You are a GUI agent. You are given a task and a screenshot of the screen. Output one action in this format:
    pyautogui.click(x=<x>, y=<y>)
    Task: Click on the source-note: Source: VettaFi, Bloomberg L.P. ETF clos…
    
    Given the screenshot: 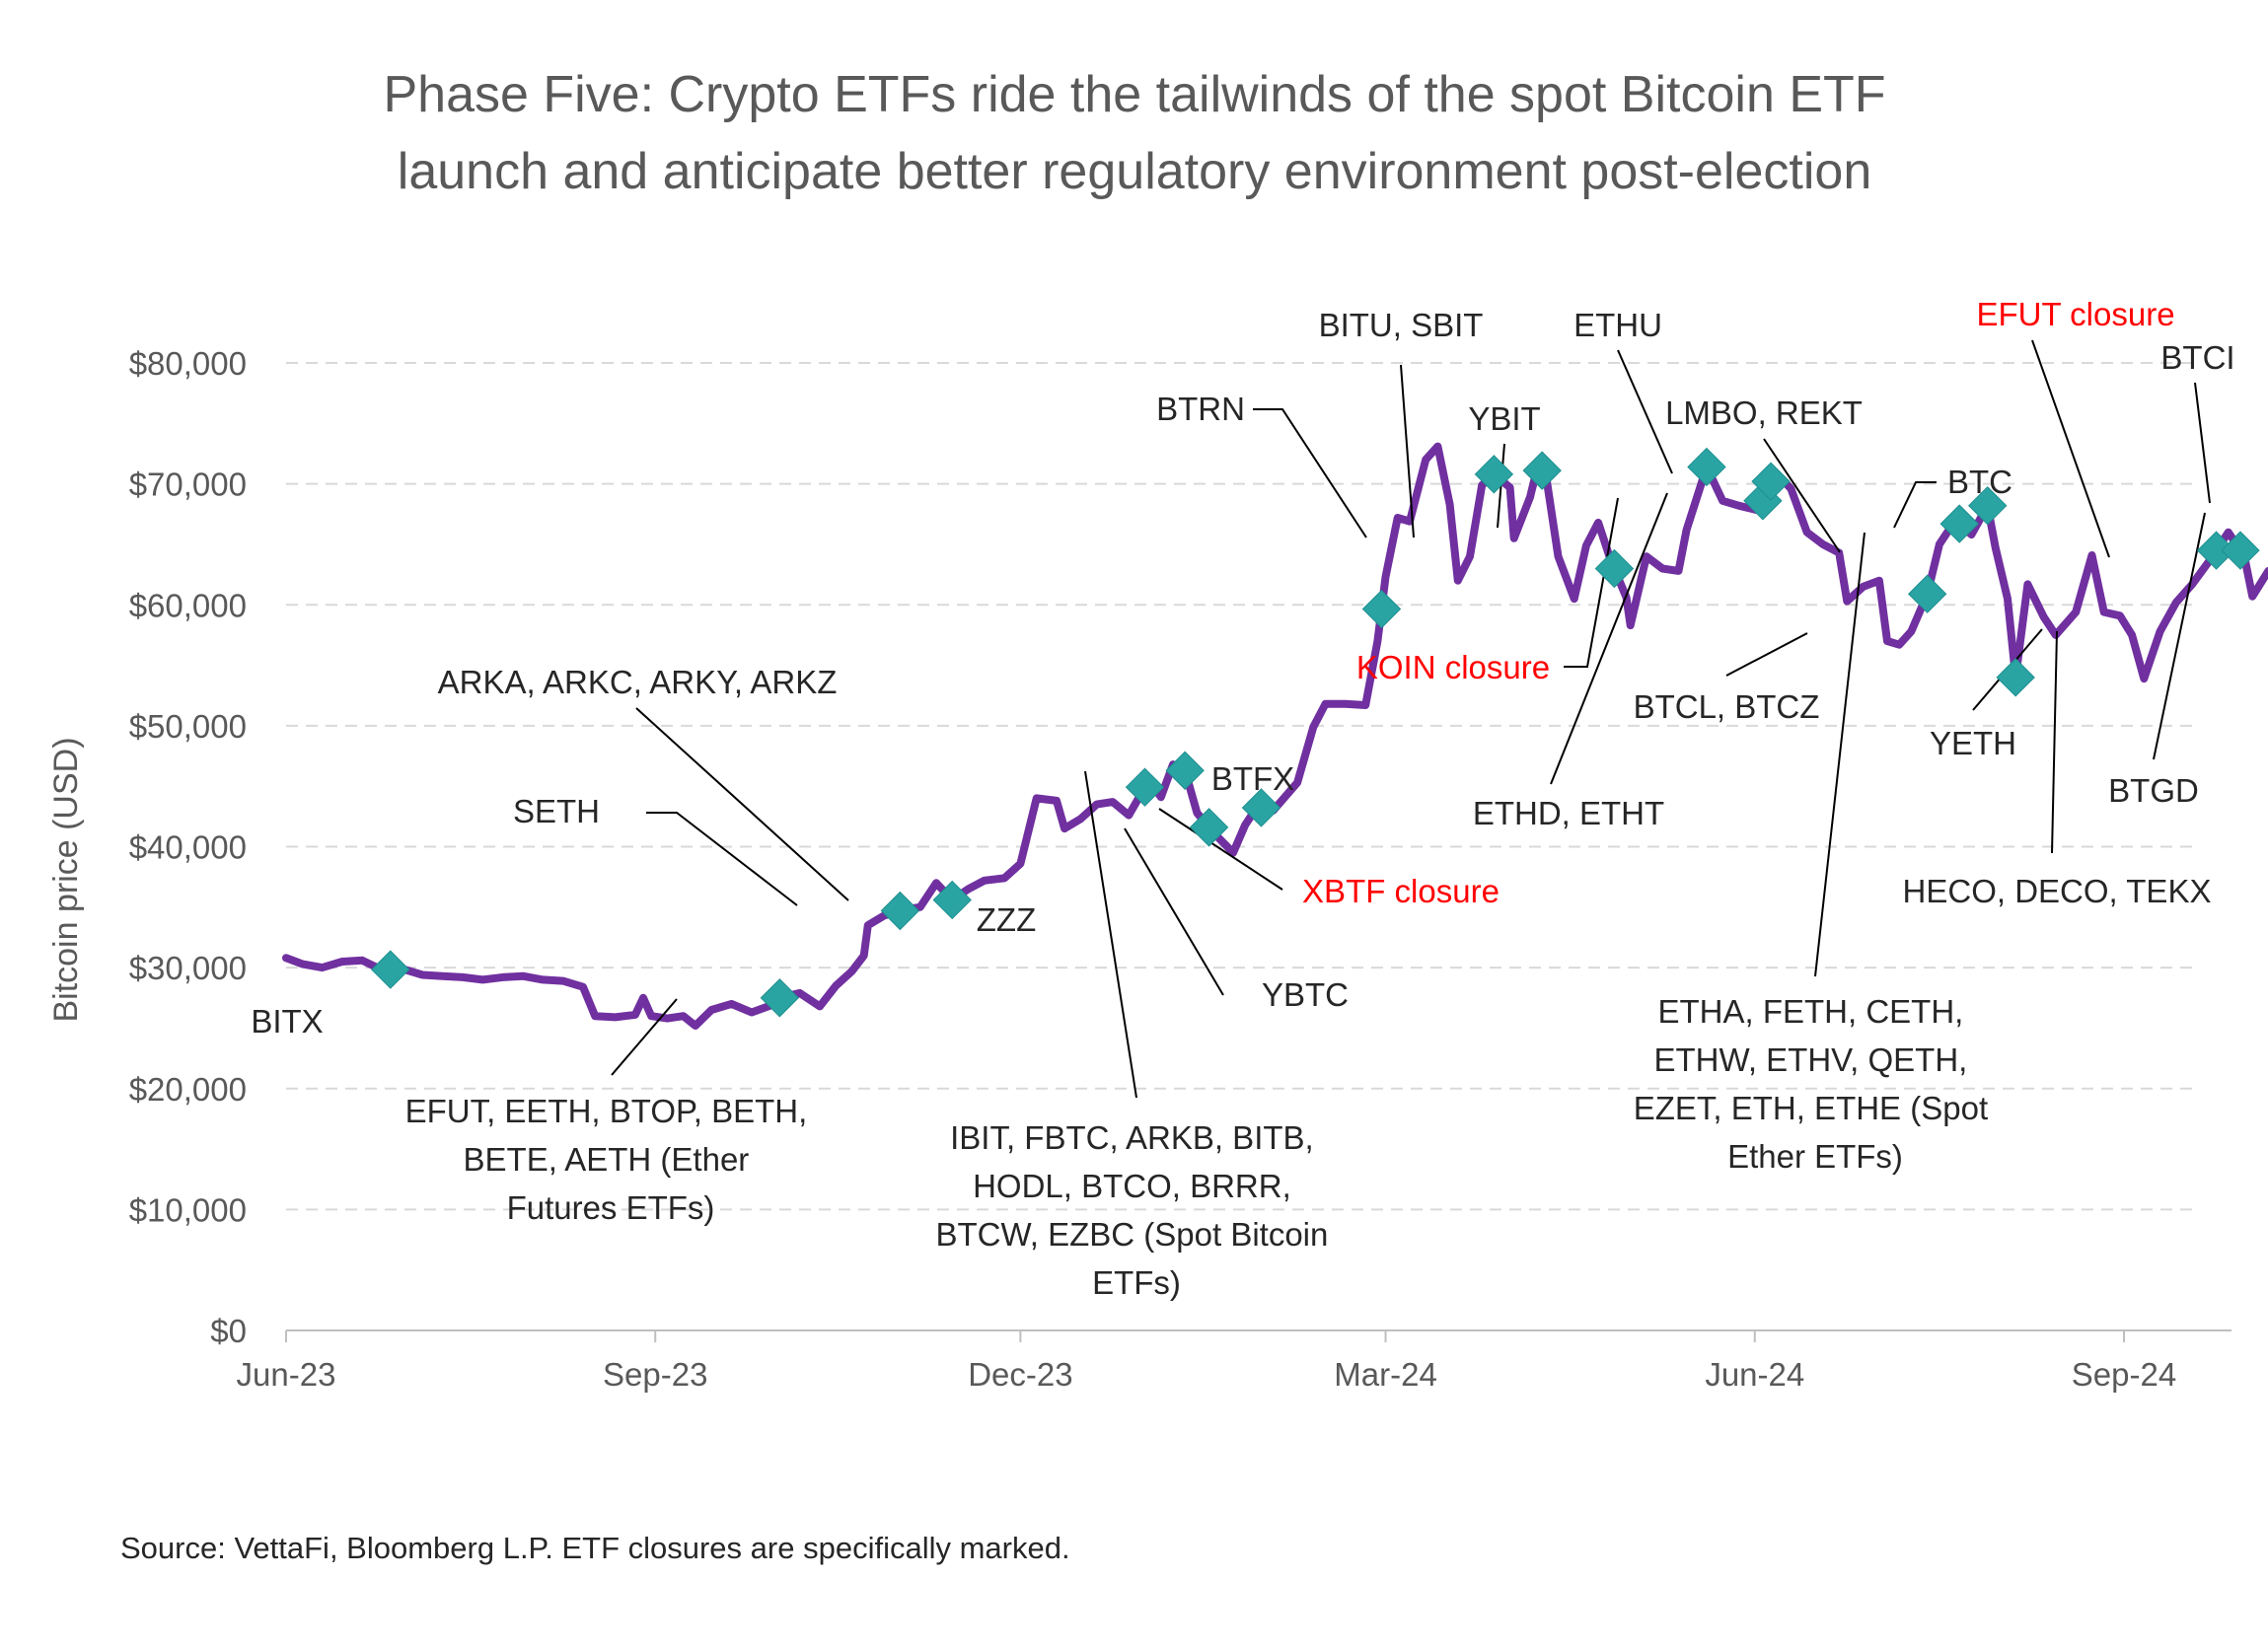 What is the action you would take?
    pyautogui.click(x=595, y=1548)
    